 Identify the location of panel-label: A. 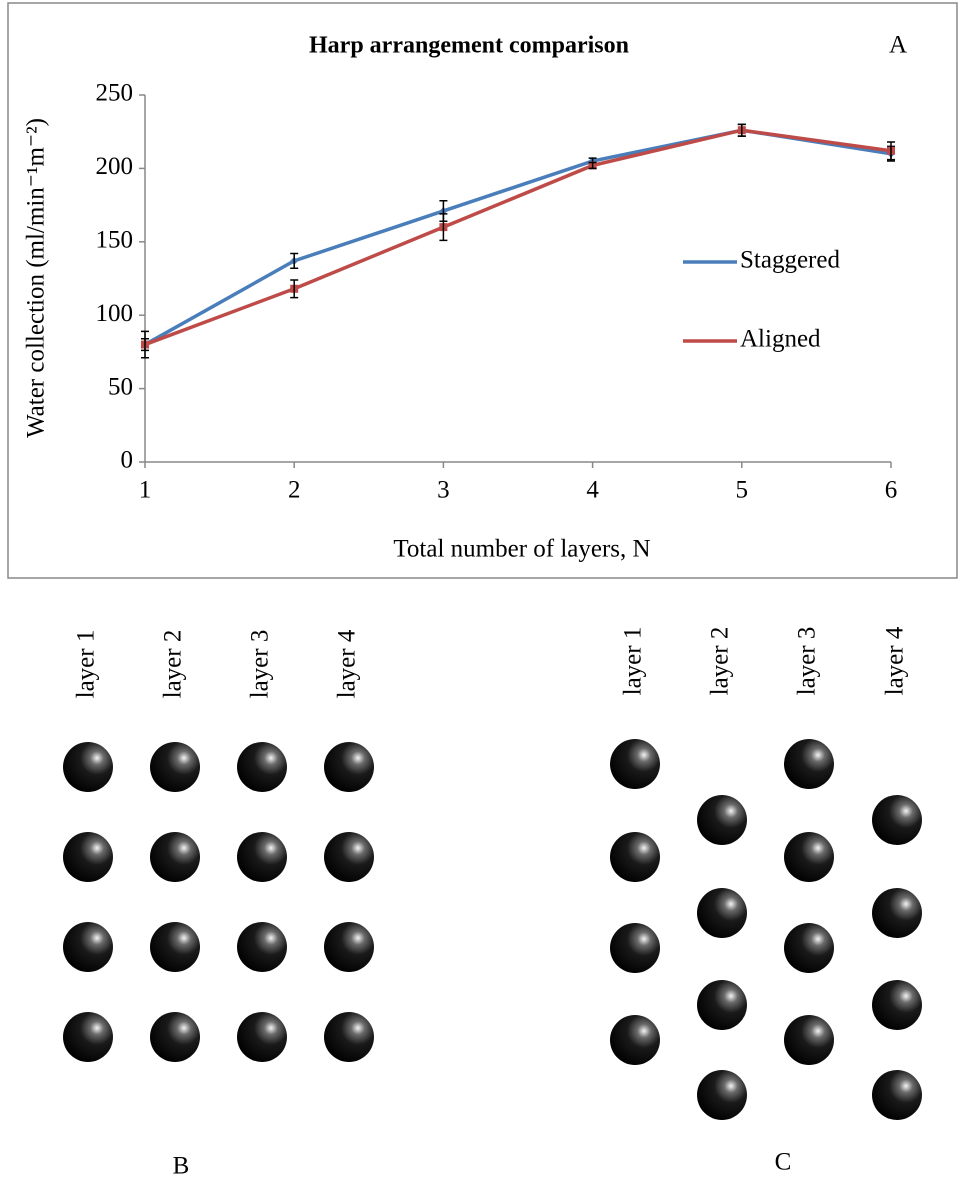
(898, 45).